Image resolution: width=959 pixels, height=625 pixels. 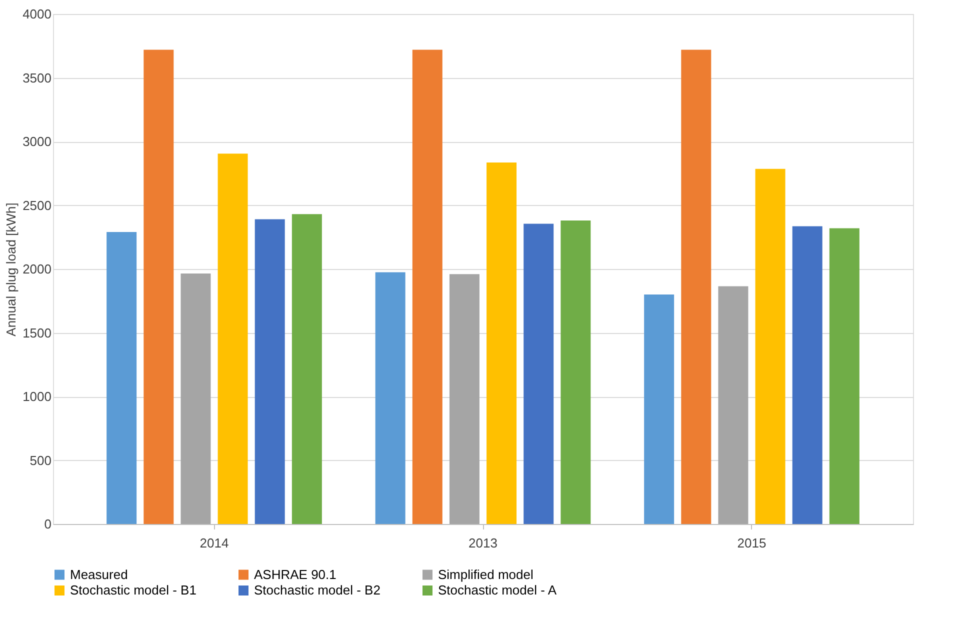 I want to click on y-tick-label: 3000, so click(x=37, y=141).